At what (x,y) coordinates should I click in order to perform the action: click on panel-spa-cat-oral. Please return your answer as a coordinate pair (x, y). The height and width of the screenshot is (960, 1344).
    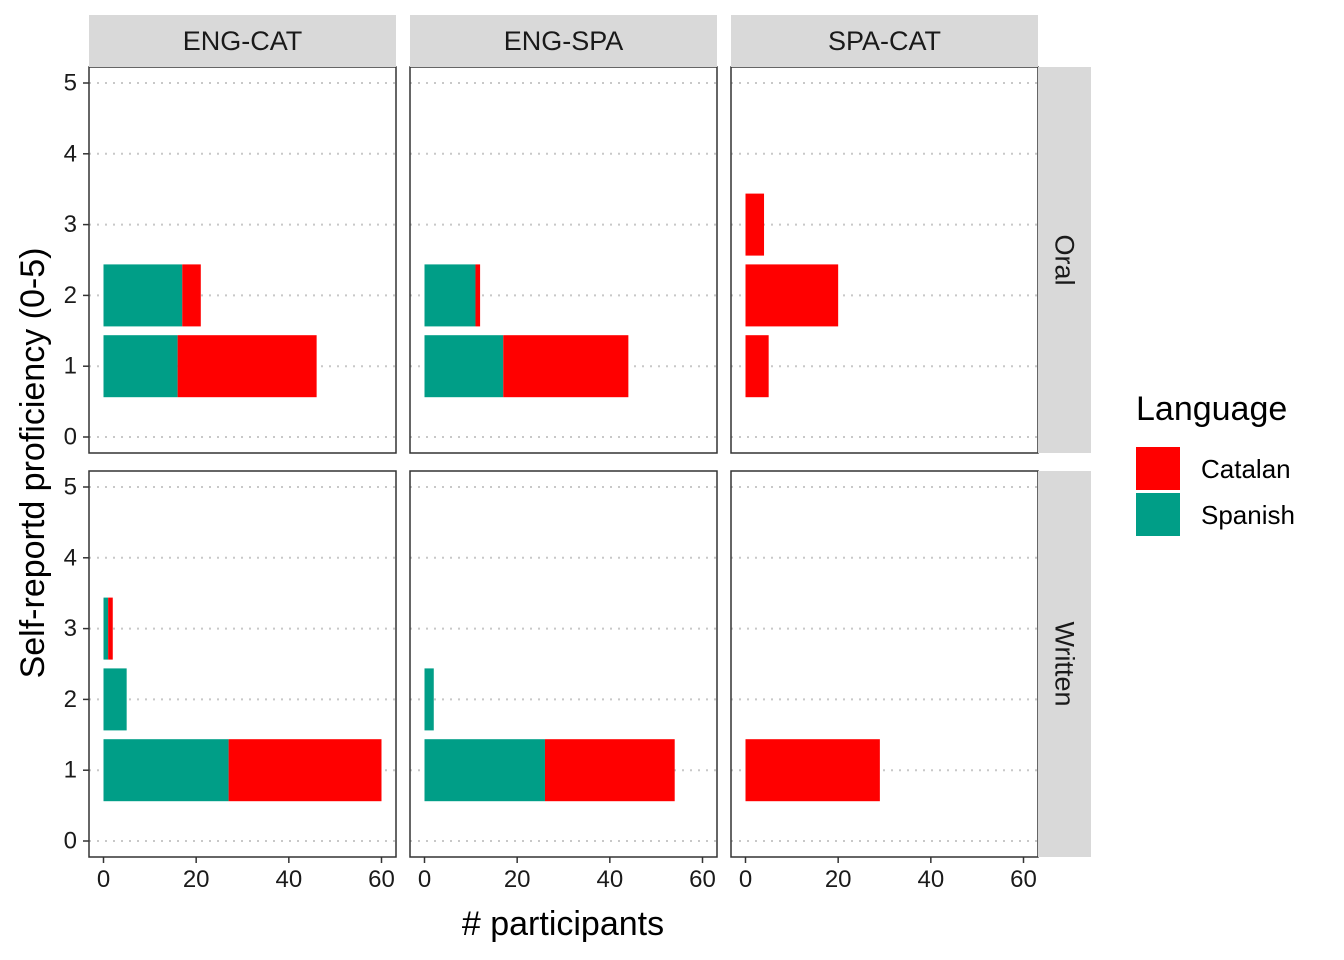
    Looking at the image, I should click on (884, 260).